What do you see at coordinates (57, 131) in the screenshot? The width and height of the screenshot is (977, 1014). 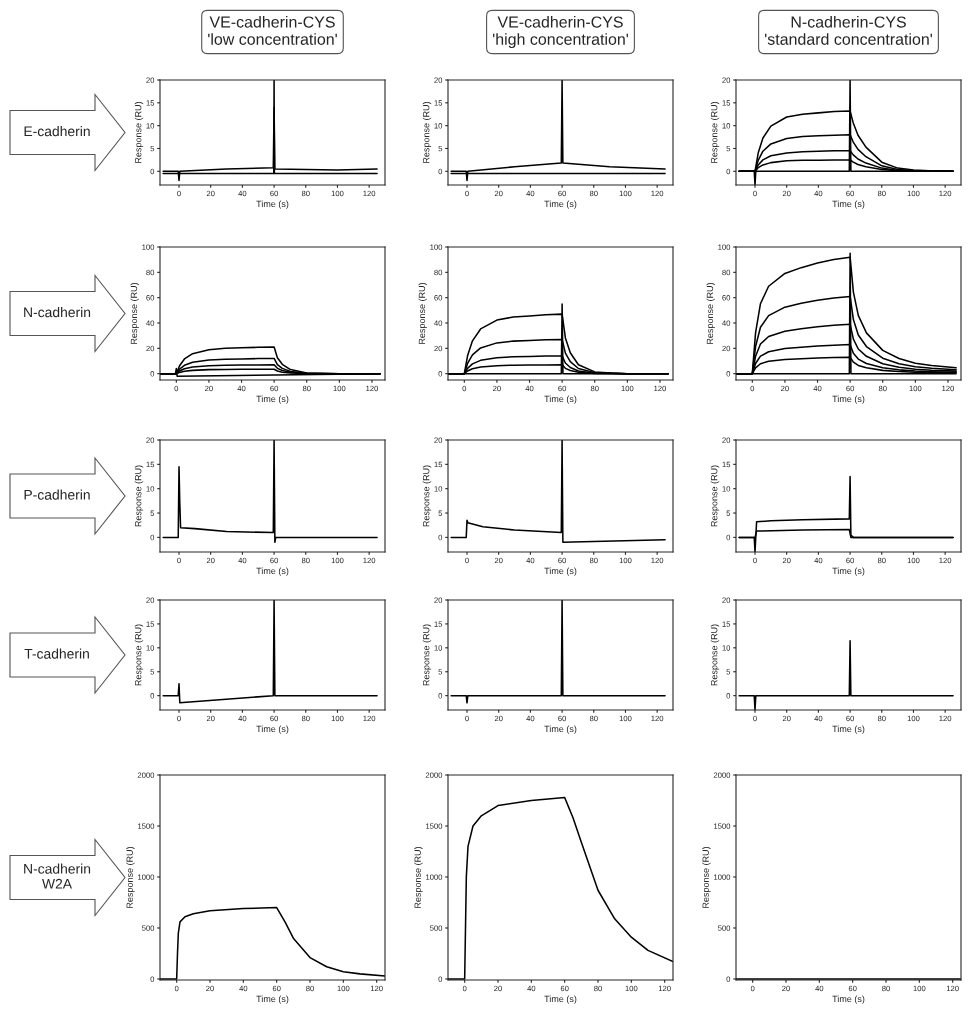 I see `text: E-cadherin` at bounding box center [57, 131].